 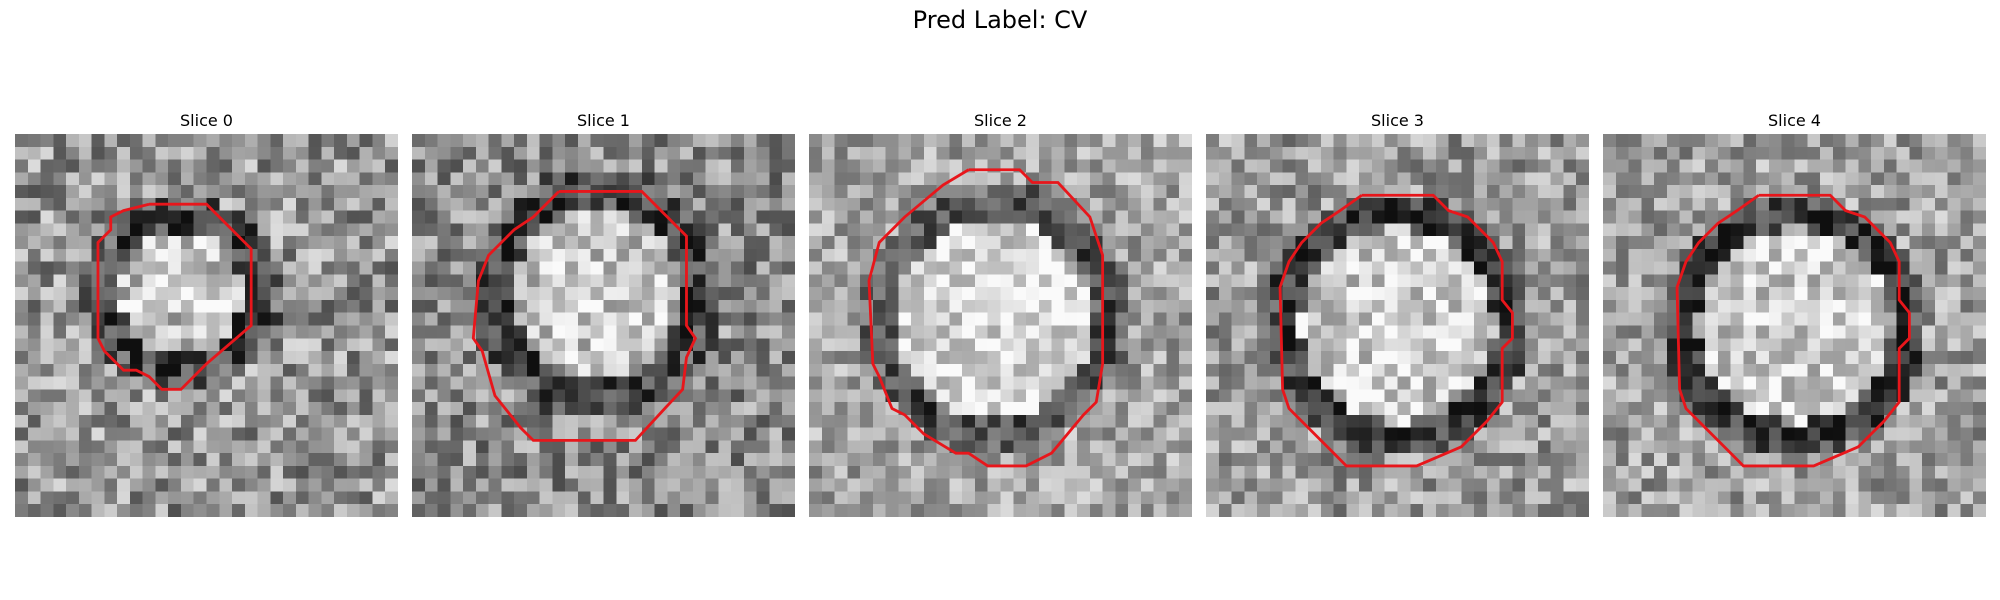 I want to click on slice-panel-2: Slice 2, so click(x=1000, y=314).